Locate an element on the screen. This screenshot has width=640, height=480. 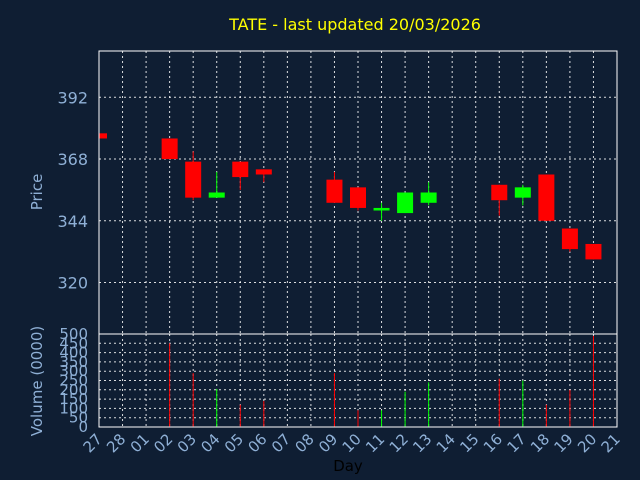
volume-tick-label: 200 is located at coordinates (73, 390).